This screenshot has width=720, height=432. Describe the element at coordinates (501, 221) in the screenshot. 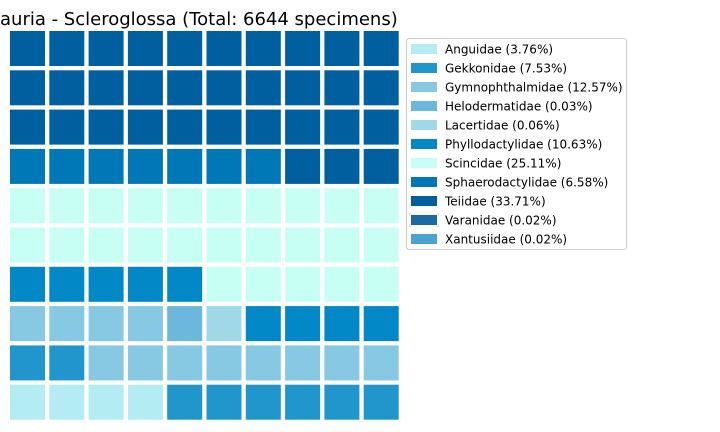

I see `legend-label: Varanidae (0.02%)` at that location.